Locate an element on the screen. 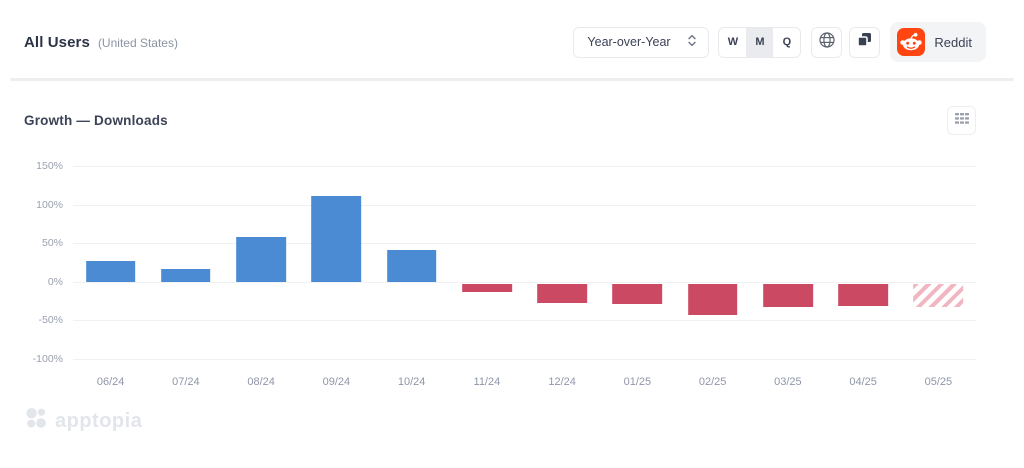 Image resolution: width=1024 pixels, height=468 pixels. bar-04/25 is located at coordinates (863, 294).